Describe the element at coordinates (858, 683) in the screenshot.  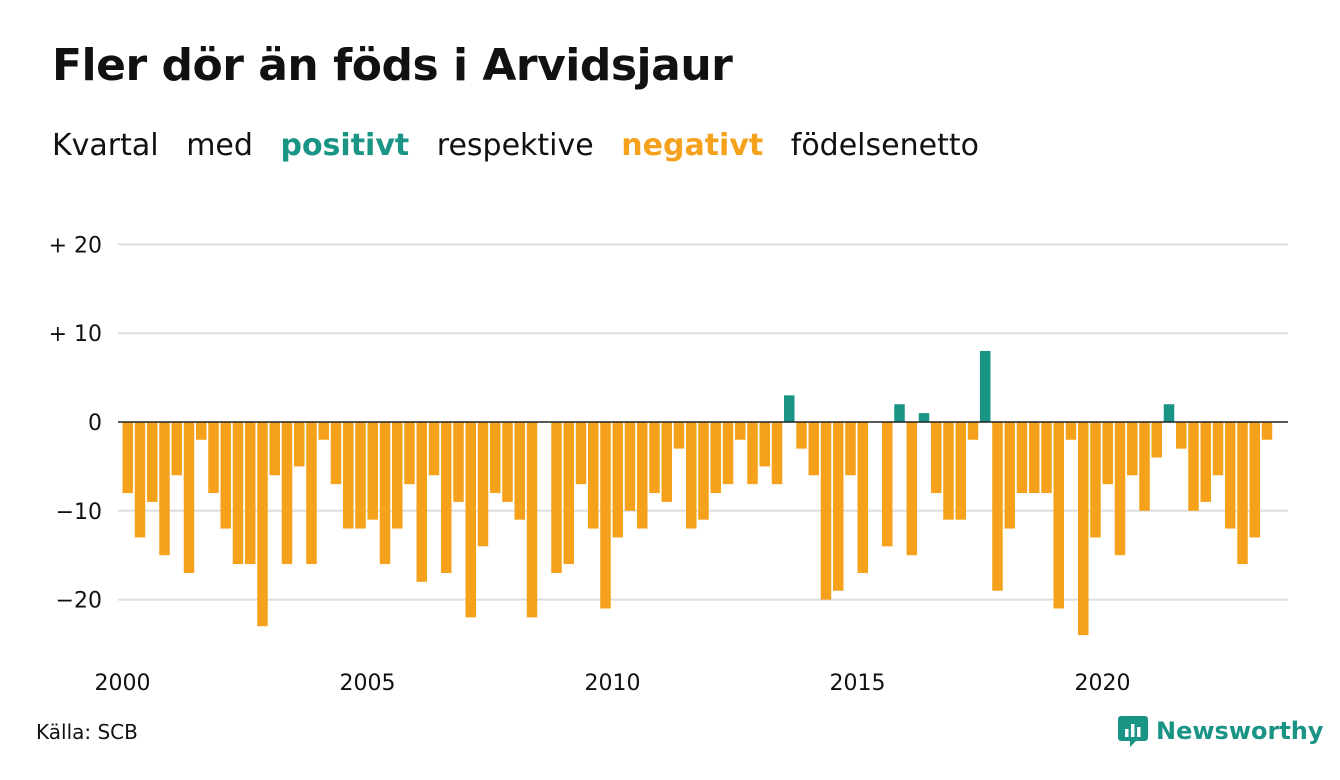
I see `x-tick-label: 2015` at that location.